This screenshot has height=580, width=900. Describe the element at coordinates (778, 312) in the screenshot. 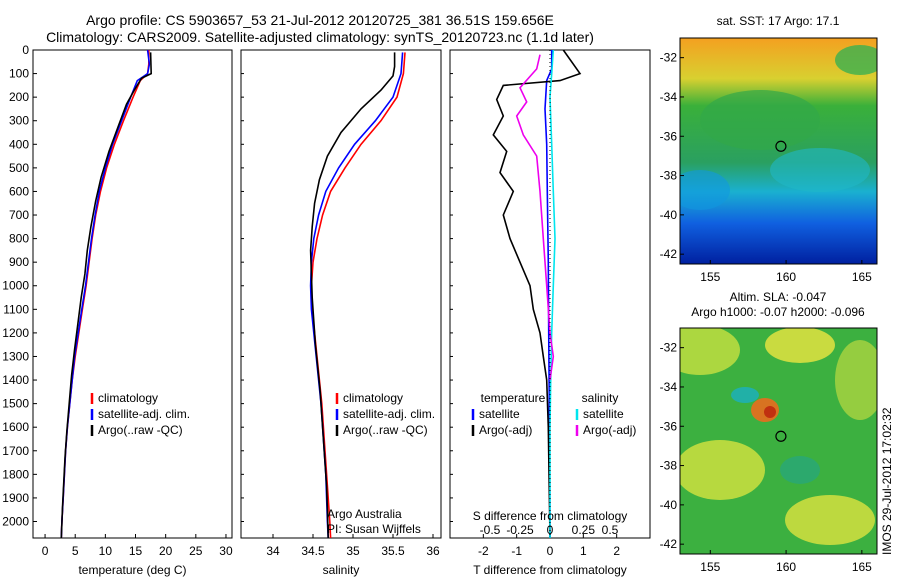

I see `sla-map-subtitle: Argo h1000: -0.07 h2000: -0.096` at that location.